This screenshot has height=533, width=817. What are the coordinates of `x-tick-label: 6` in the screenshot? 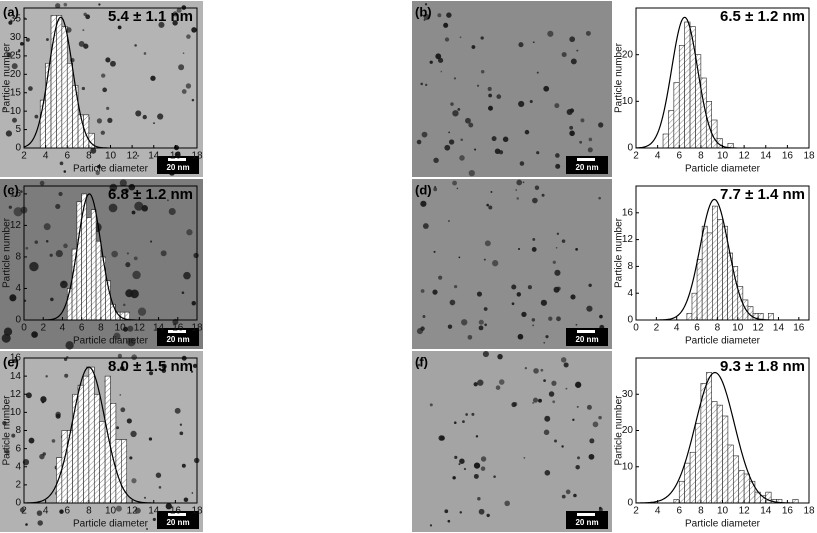 It's located at (82, 328).